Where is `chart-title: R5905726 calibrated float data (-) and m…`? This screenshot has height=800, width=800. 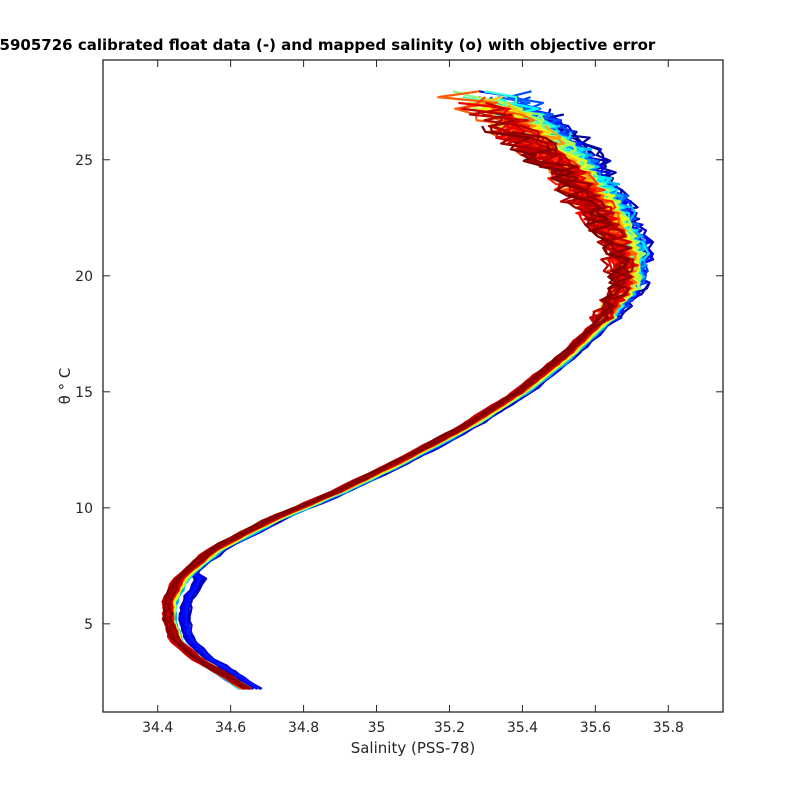
chart-title: R5905726 calibrated float data (-) and m… is located at coordinates (400, 47).